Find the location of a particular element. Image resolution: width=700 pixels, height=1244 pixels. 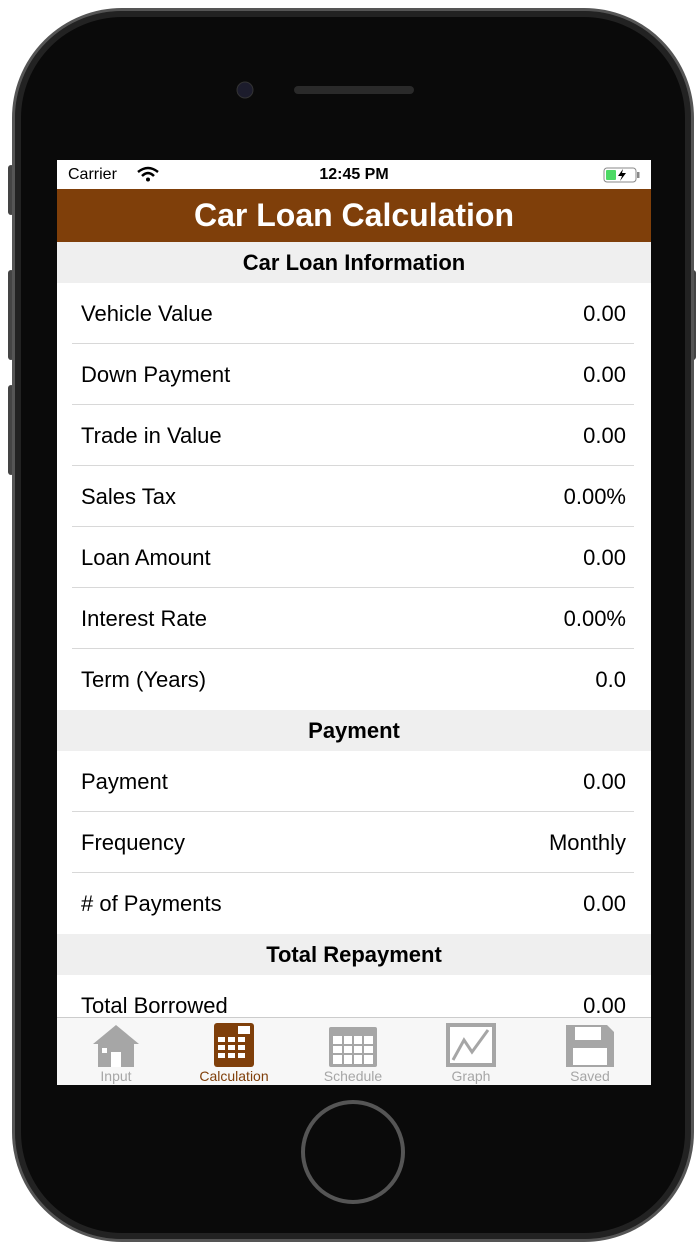

form-row: Down Payment 0.00 is located at coordinates (354, 374).